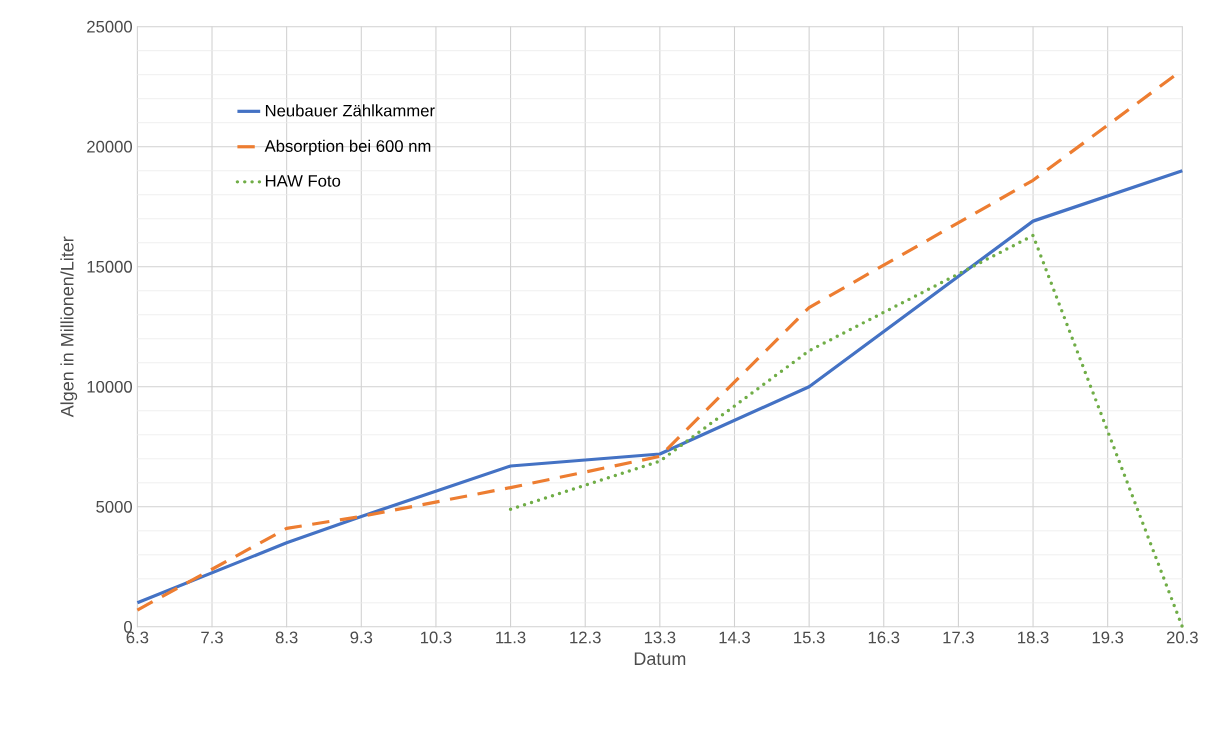 The height and width of the screenshot is (734, 1215). I want to click on x-tick-label: 17.3, so click(958, 637).